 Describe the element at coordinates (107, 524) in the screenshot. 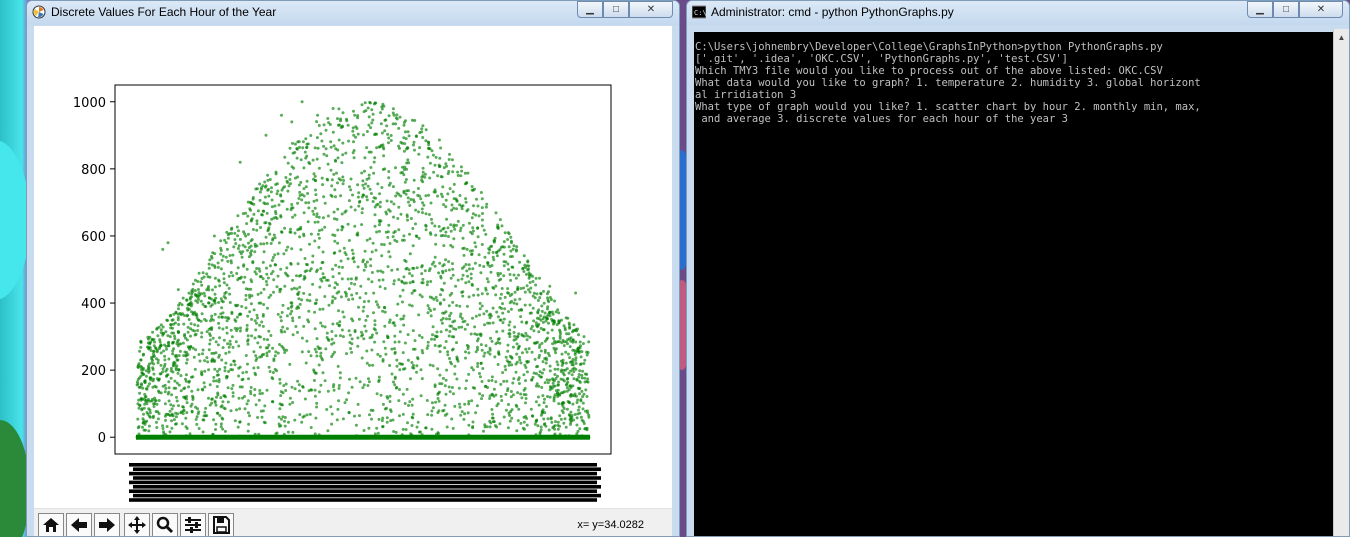

I see `forward-arrow-icon` at that location.